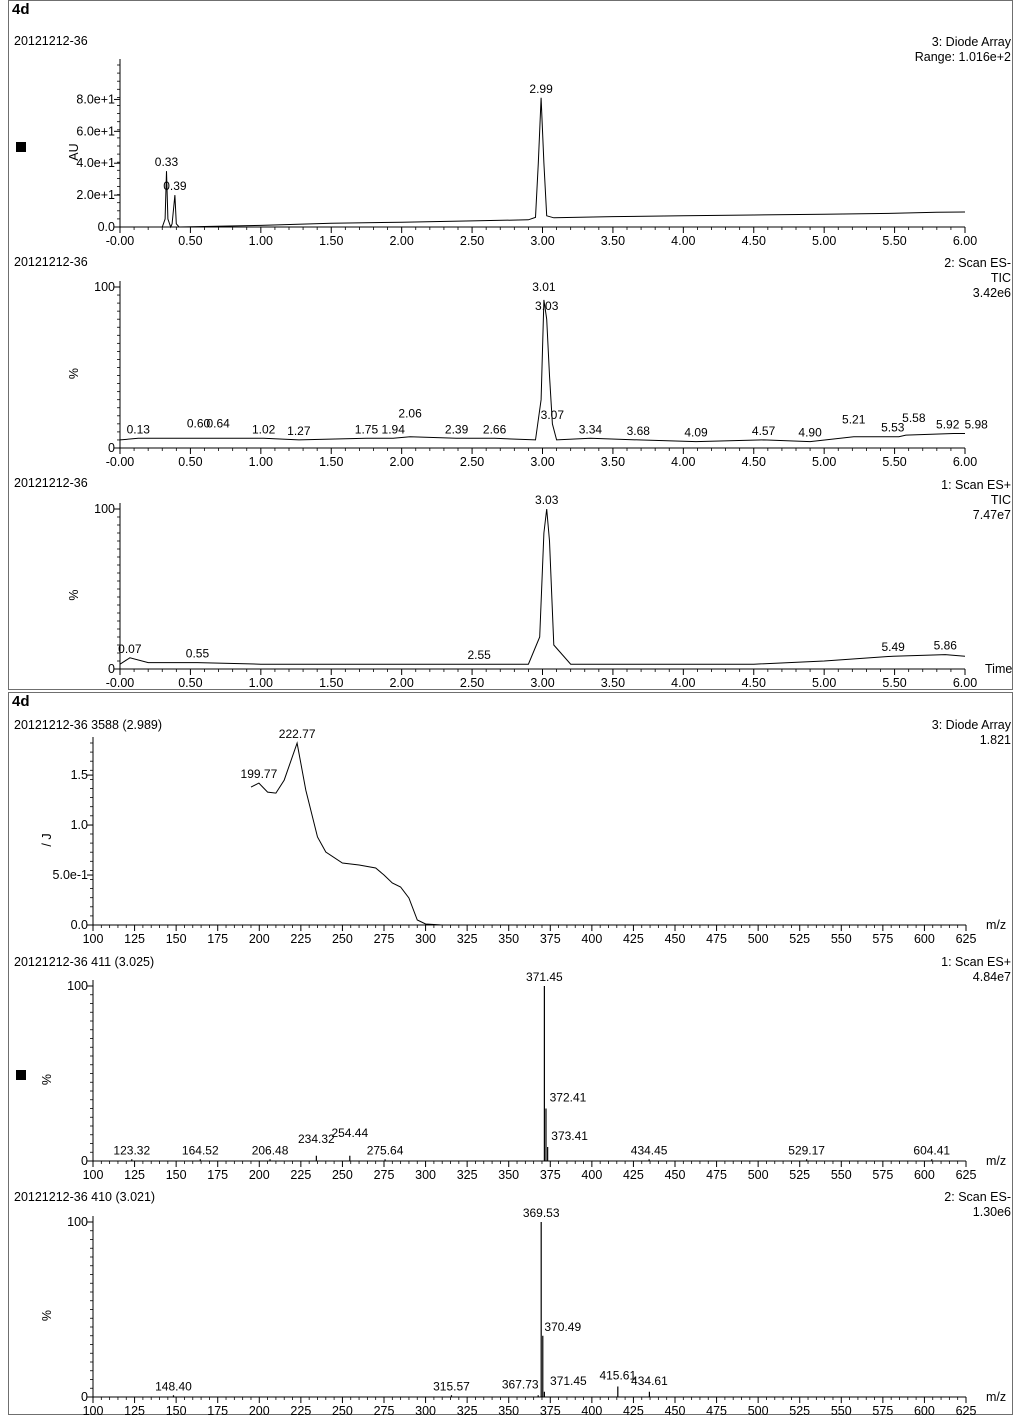 Image resolution: width=1015 pixels, height=1415 pixels. I want to click on y-tick-label: 5.0e-1, so click(70, 875).